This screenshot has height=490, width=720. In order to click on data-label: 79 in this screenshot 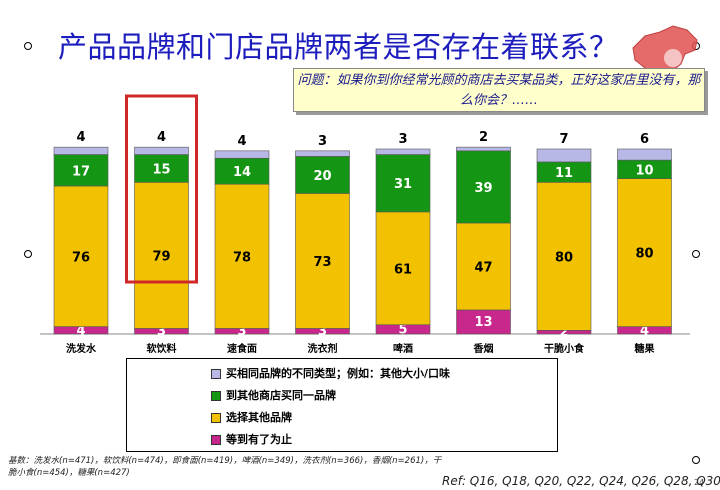, I will do `click(161, 256)`.